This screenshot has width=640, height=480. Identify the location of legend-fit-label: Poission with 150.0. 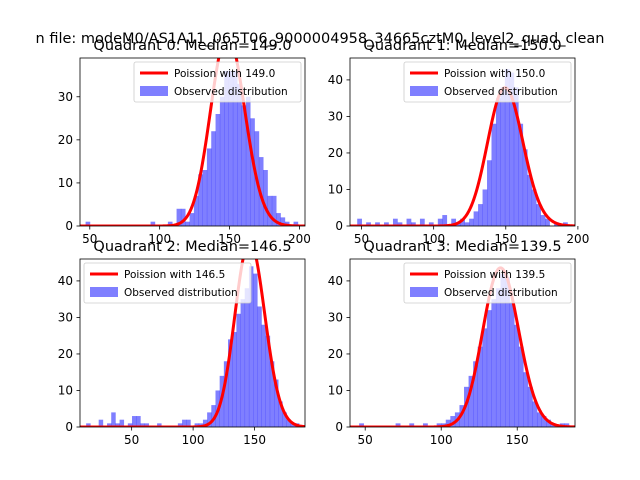
(494, 74).